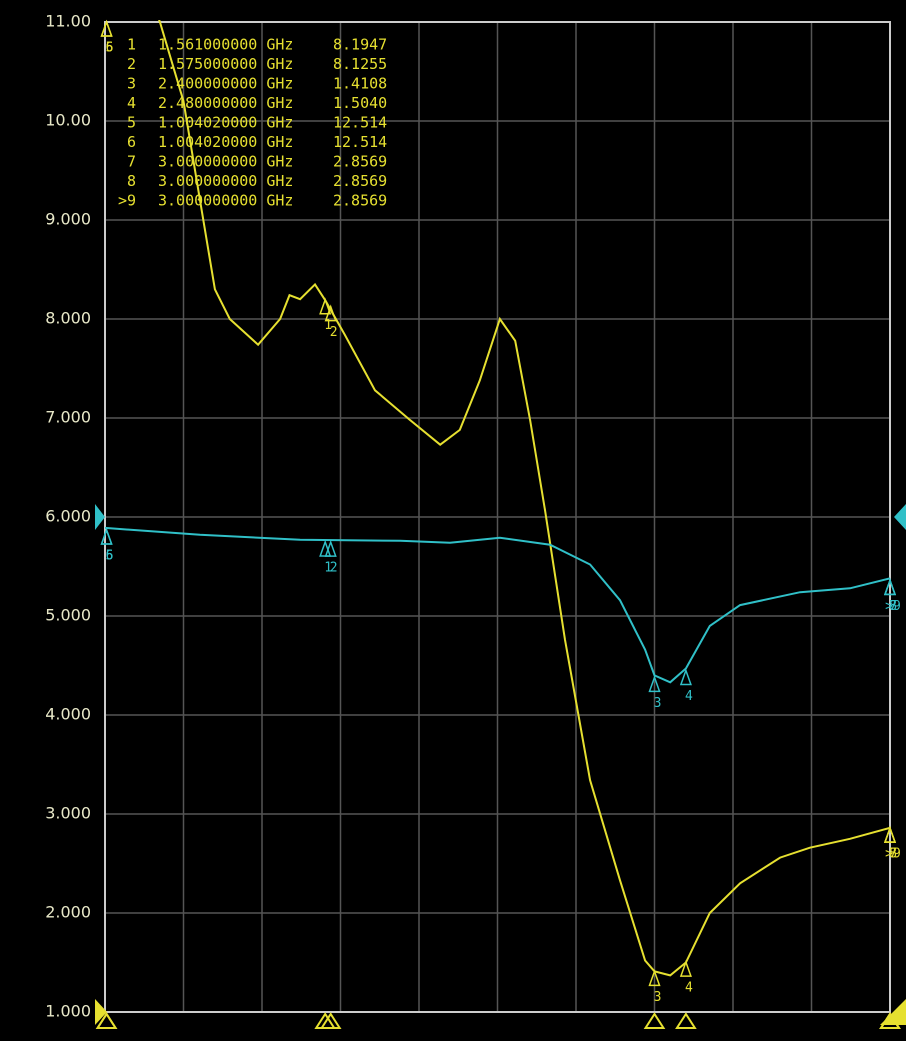 The height and width of the screenshot is (1041, 906). Describe the element at coordinates (68, 417) in the screenshot. I see `y-tick-label: 7.000` at that location.